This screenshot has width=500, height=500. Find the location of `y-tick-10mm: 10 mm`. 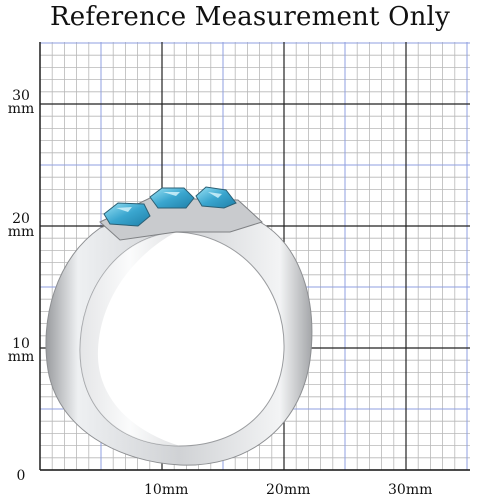

y-tick-10mm: 10 mm is located at coordinates (21, 350).